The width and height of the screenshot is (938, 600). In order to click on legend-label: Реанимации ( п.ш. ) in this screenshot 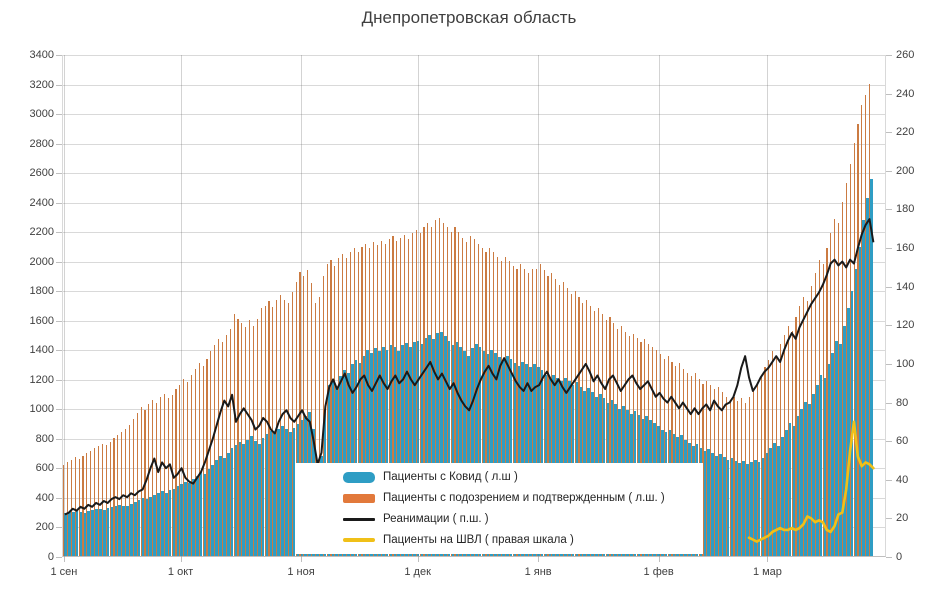, I will do `click(436, 519)`.